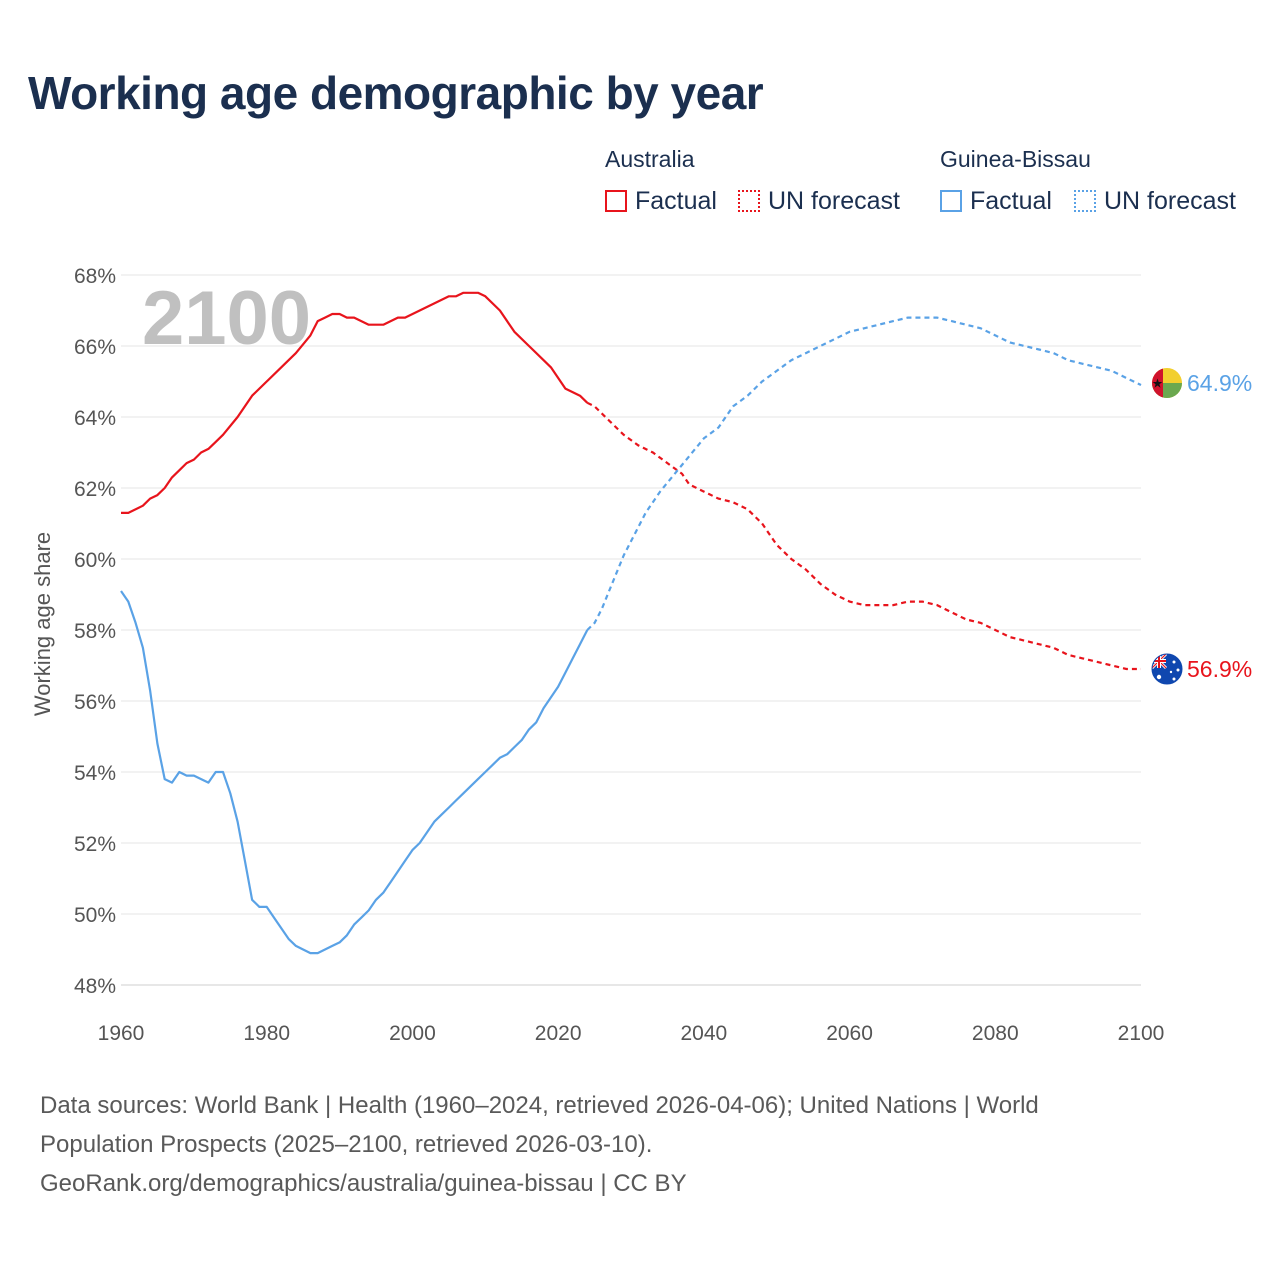  Describe the element at coordinates (121, 1033) in the screenshot. I see `x-tick-label: 1960` at that location.